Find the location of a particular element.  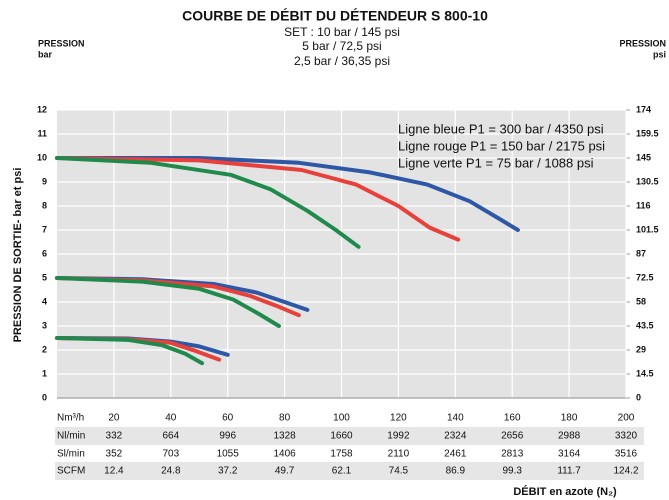

y-axis-label: PRESSION DE SORTIE- bar et psi is located at coordinates (18, 255).